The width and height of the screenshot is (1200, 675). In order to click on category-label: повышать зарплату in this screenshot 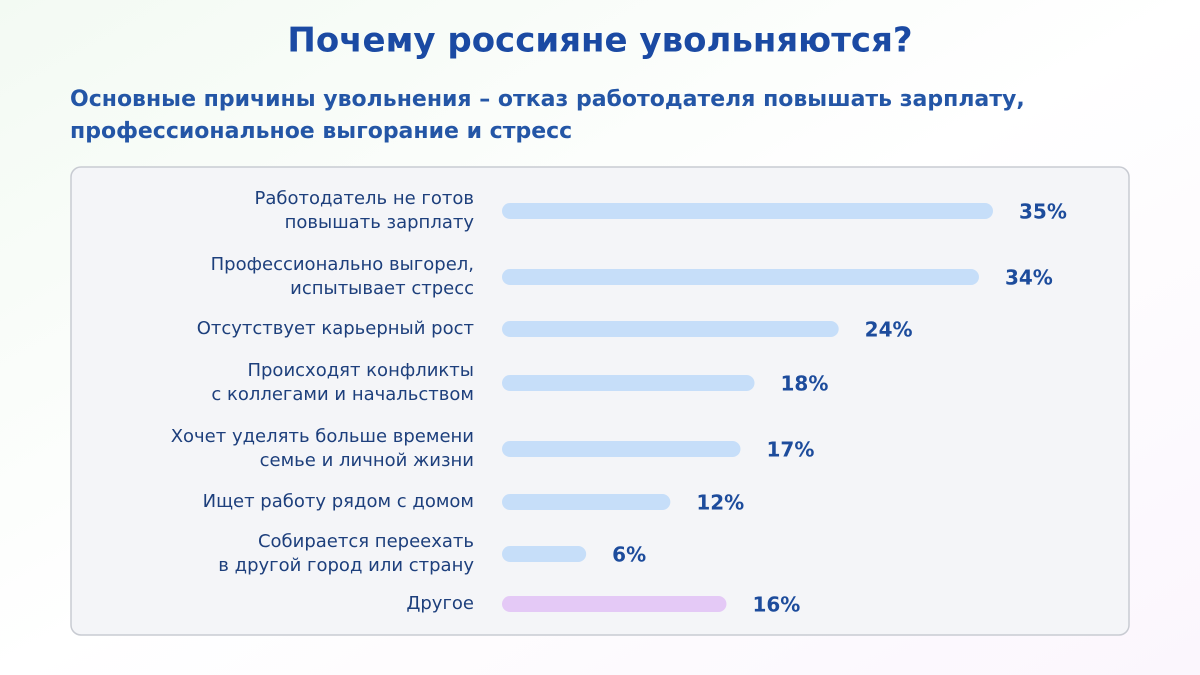, I will do `click(380, 222)`.